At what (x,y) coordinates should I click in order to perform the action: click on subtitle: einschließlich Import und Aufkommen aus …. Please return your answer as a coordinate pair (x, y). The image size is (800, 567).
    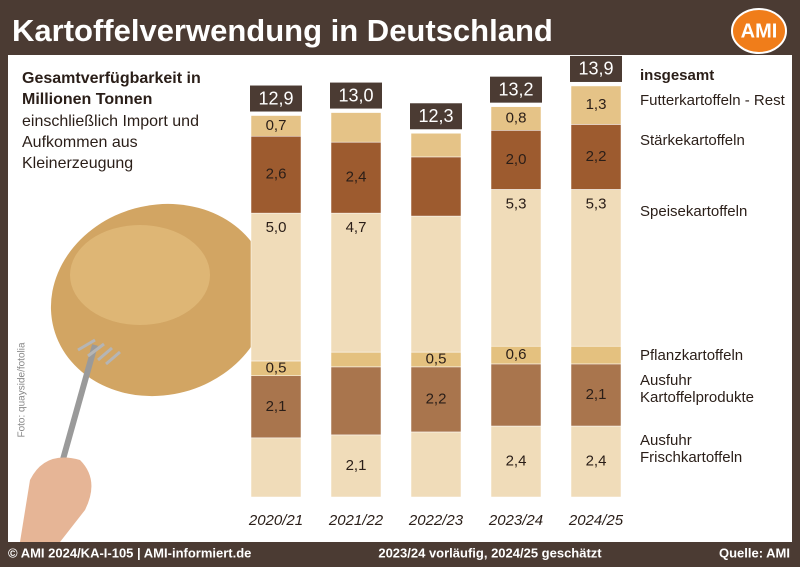
    Looking at the image, I should click on (110, 142).